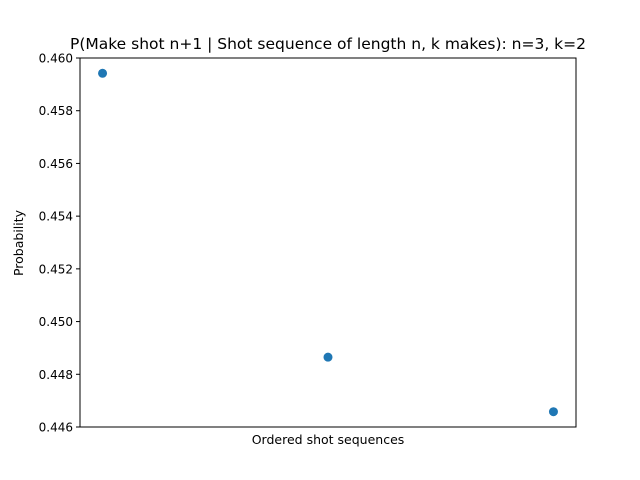  What do you see at coordinates (56, 375) in the screenshot?
I see `y-tick-label: 0.448` at bounding box center [56, 375].